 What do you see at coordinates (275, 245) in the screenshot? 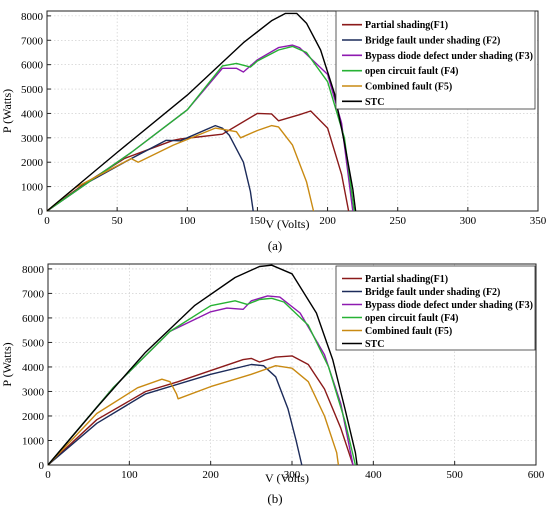
I see `panel-caption: (a)` at bounding box center [275, 245].